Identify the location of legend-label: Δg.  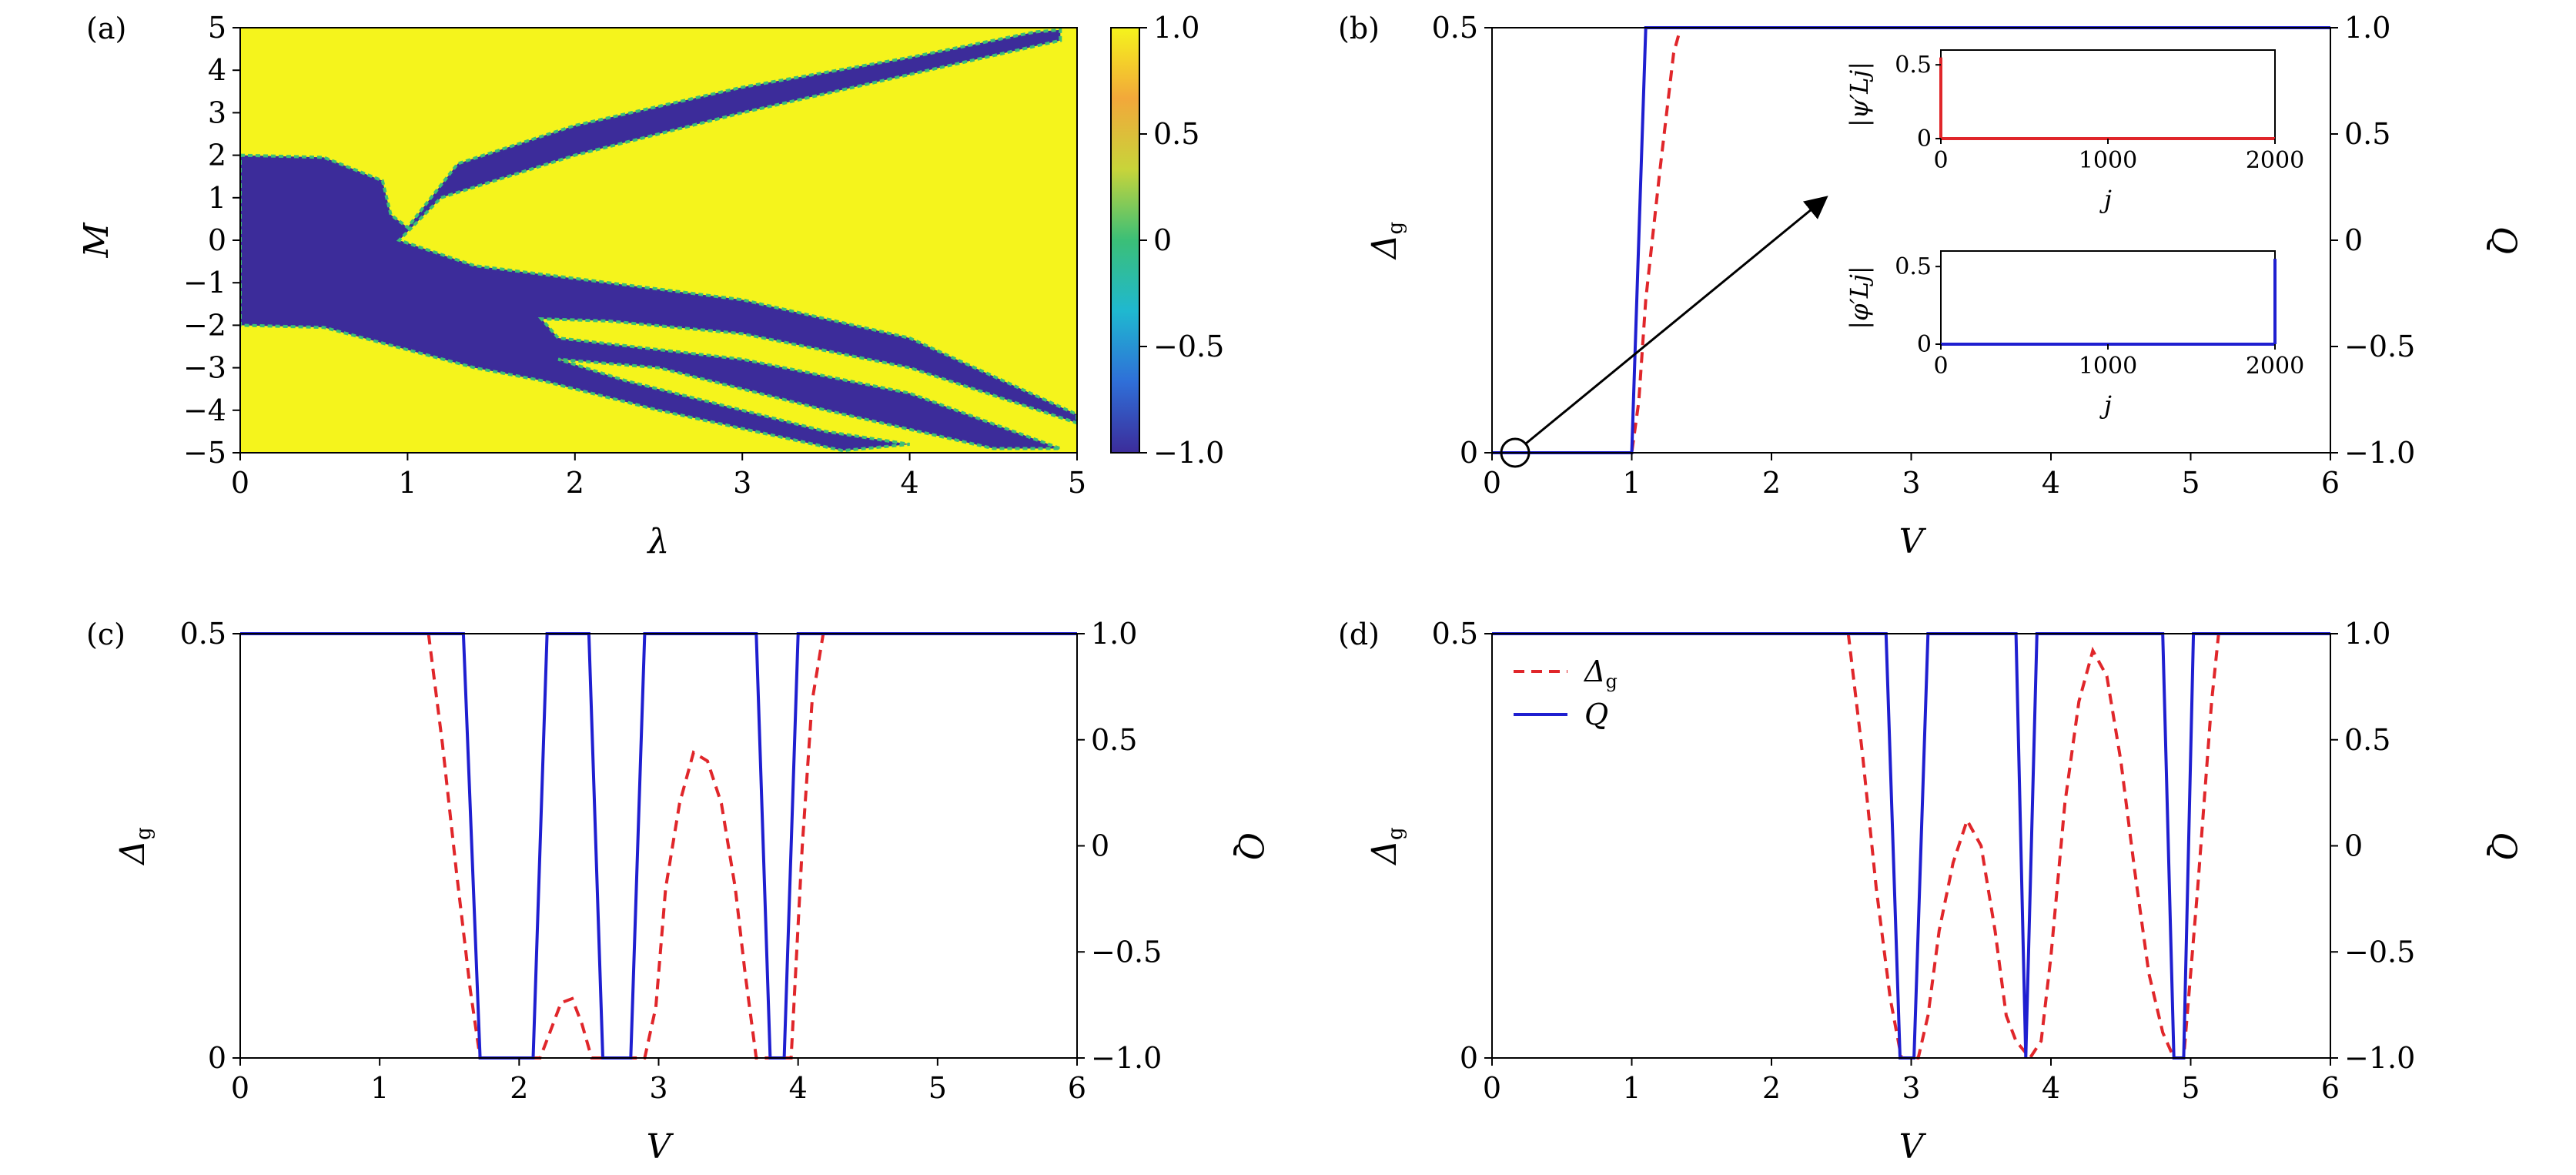
(1600, 673).